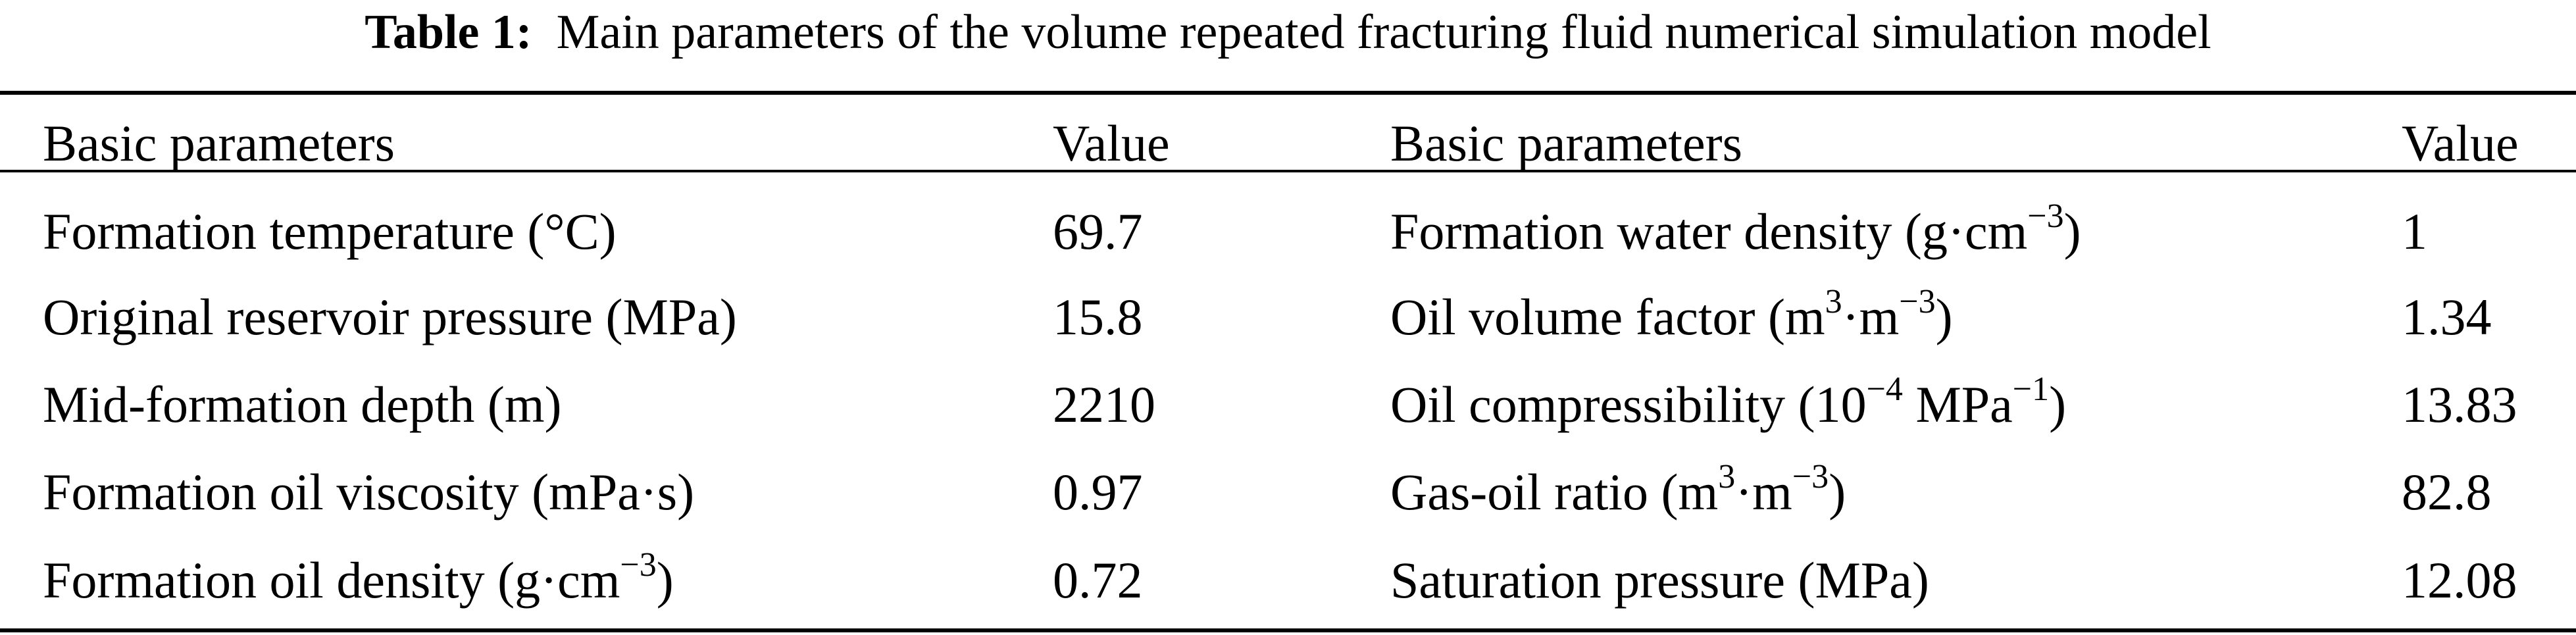 This screenshot has width=2576, height=635. What do you see at coordinates (449, 32) in the screenshot?
I see `table-caption-label: Table 1:` at bounding box center [449, 32].